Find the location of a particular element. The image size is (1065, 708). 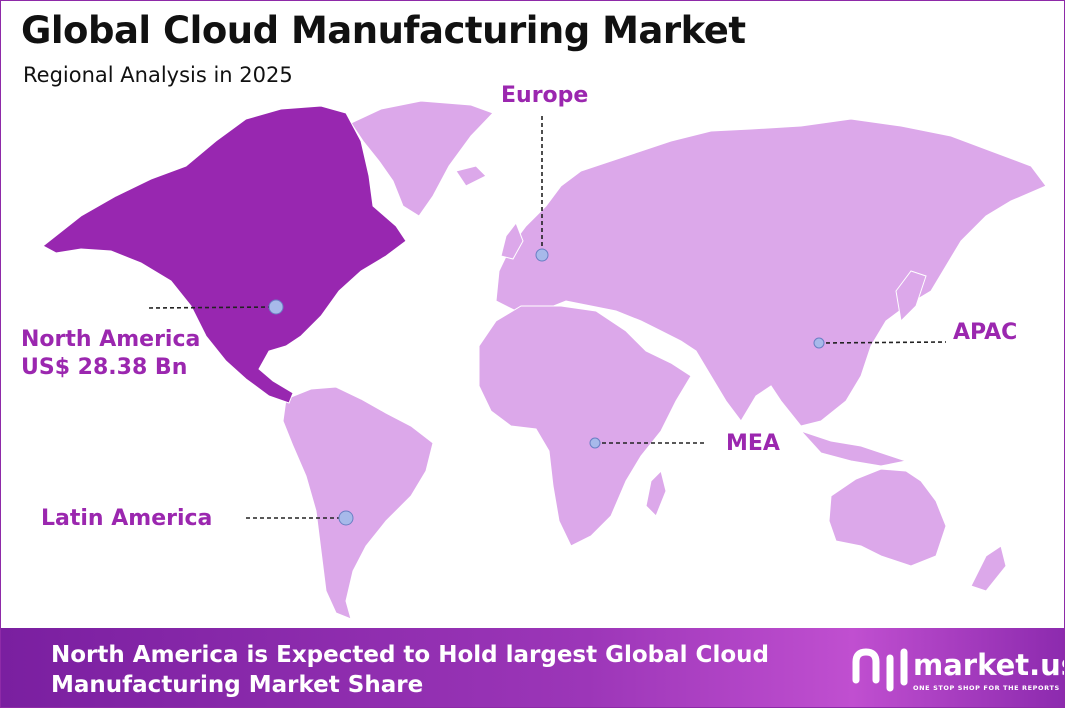

mea-dot is located at coordinates (595, 443).